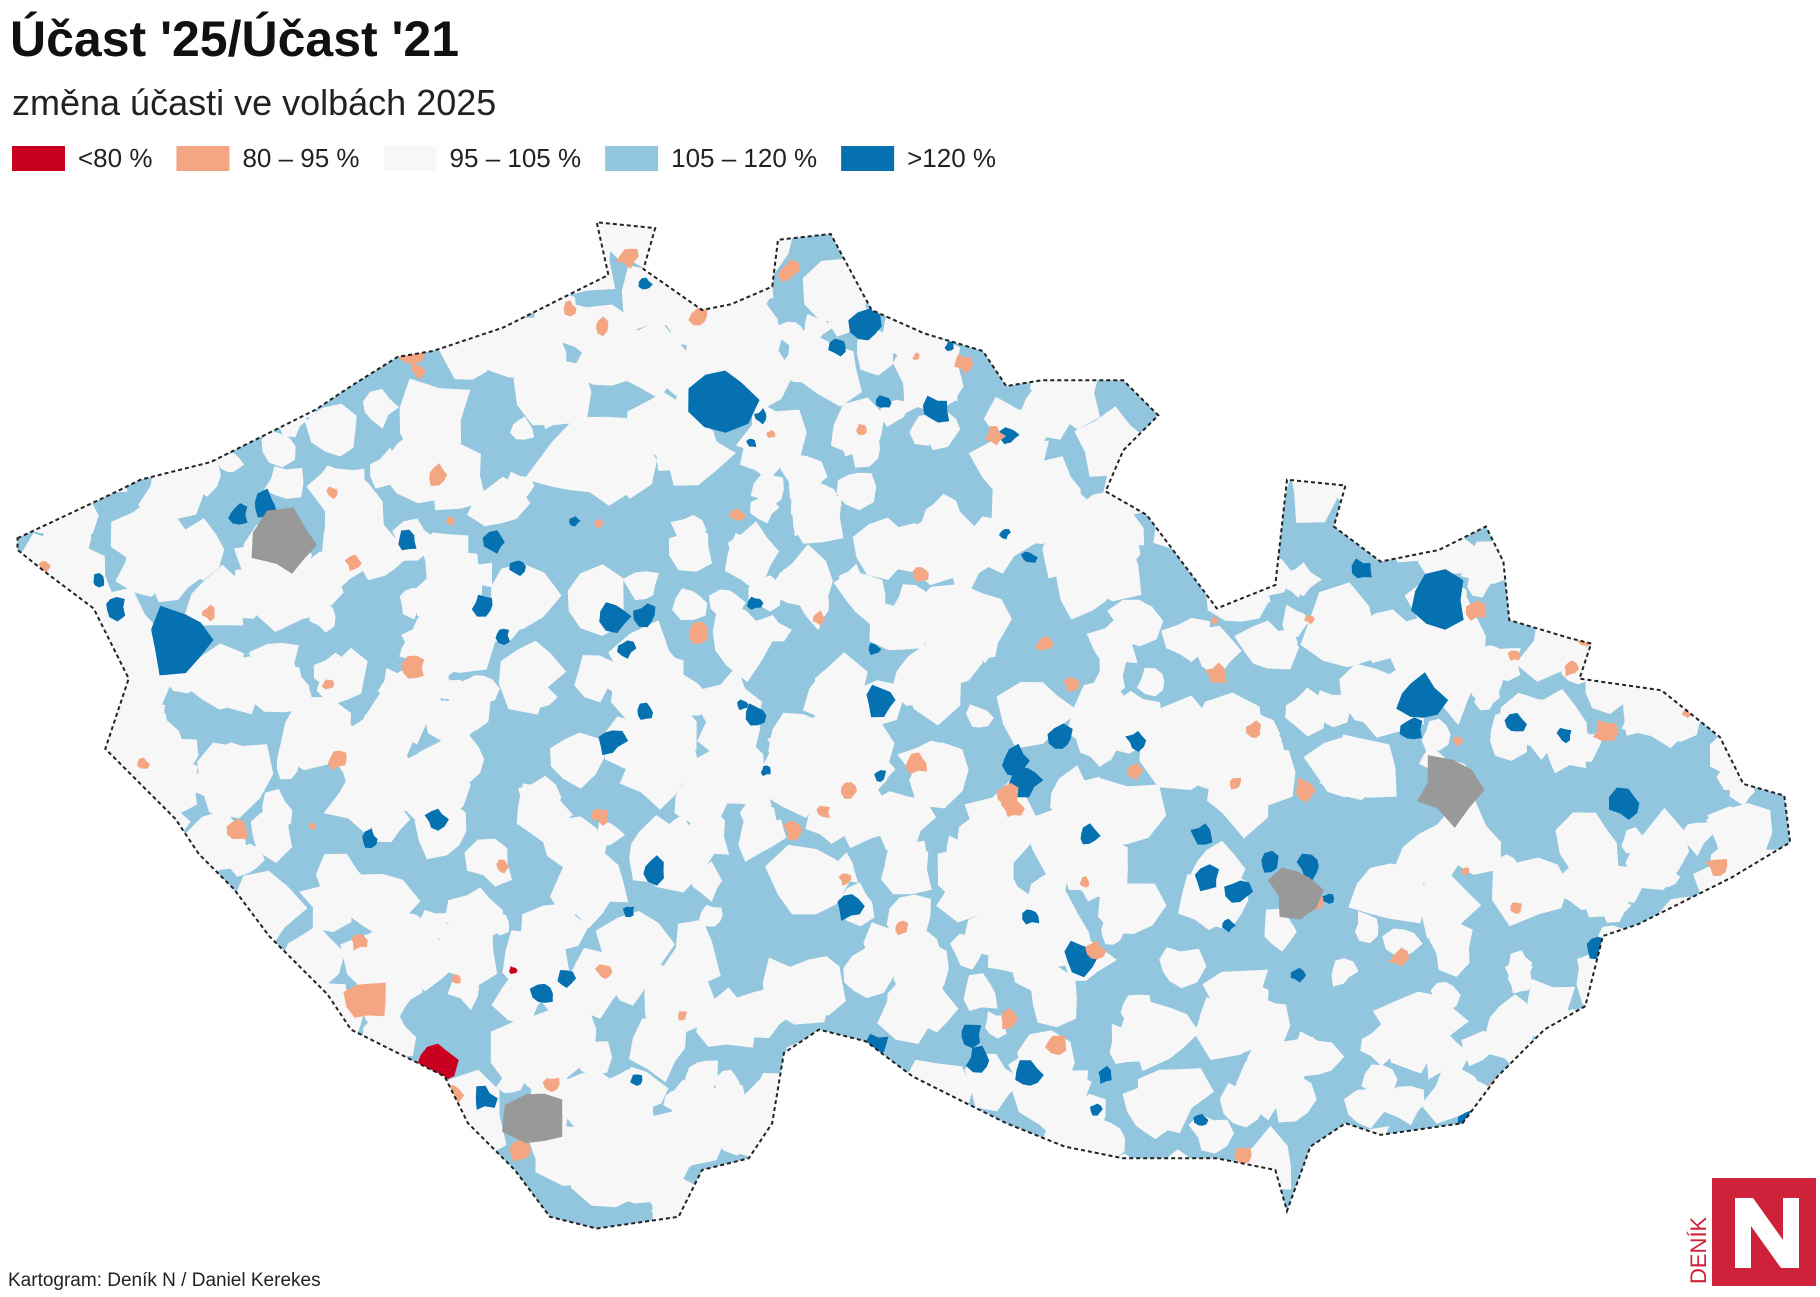  Describe the element at coordinates (631, 158) in the screenshot. I see `legend-swatch` at that location.